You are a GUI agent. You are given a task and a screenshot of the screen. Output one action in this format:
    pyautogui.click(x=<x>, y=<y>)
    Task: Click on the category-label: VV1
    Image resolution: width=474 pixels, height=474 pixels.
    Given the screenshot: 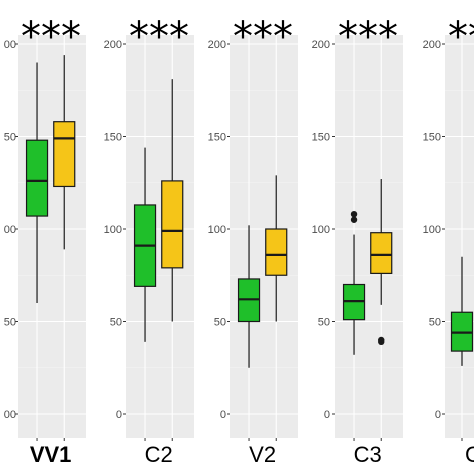 What is the action you would take?
    pyautogui.click(x=51, y=454)
    